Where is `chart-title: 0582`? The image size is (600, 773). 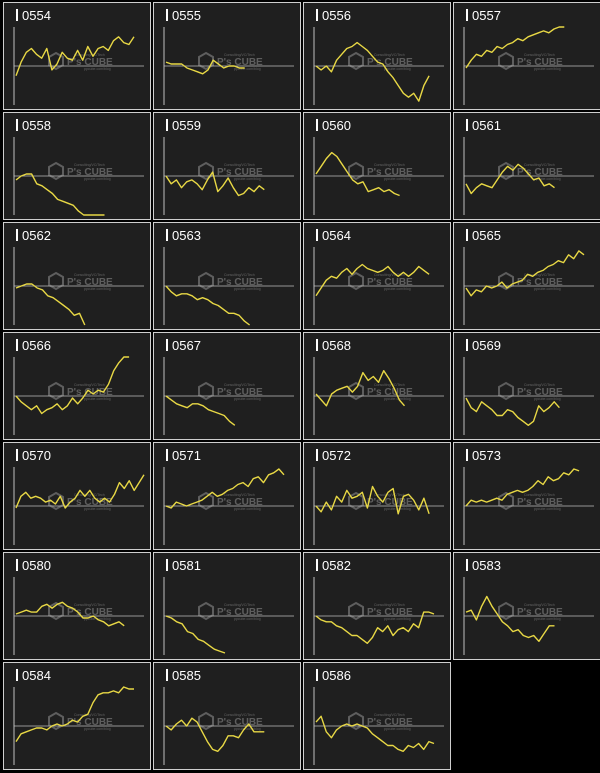 chart-title: 0582 is located at coordinates (333, 566).